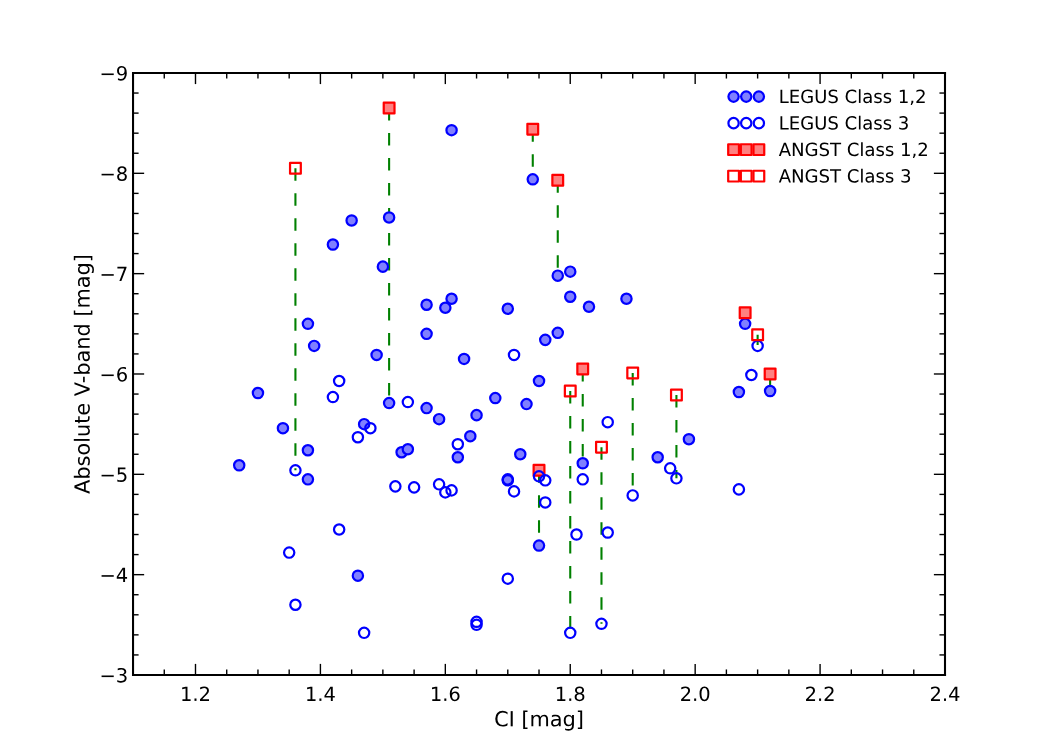 This screenshot has height=750, width=1050. What do you see at coordinates (114, 173) in the screenshot?
I see `y-tick-label: −8` at bounding box center [114, 173].